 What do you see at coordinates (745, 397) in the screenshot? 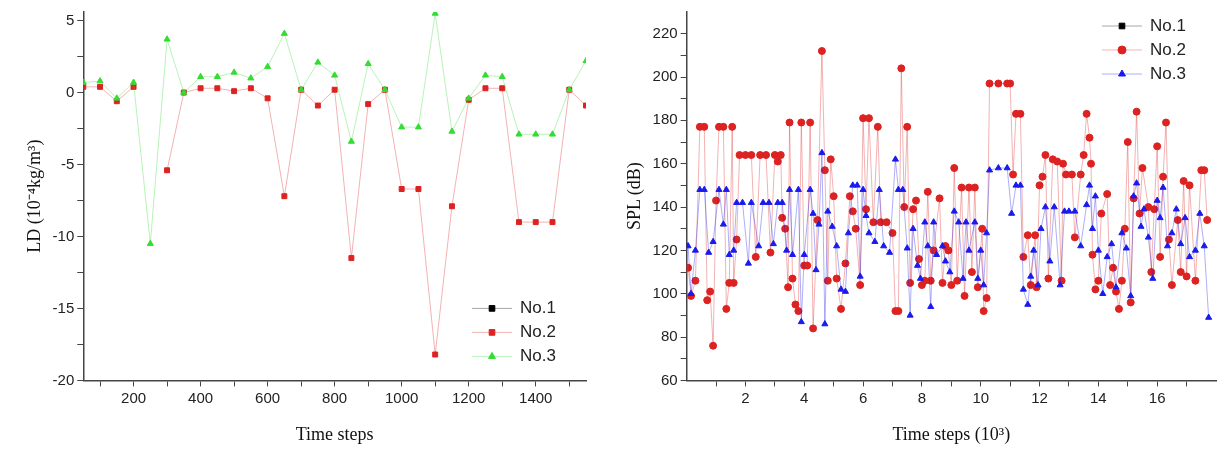
I see `x-tick-label: 2` at bounding box center [745, 397].